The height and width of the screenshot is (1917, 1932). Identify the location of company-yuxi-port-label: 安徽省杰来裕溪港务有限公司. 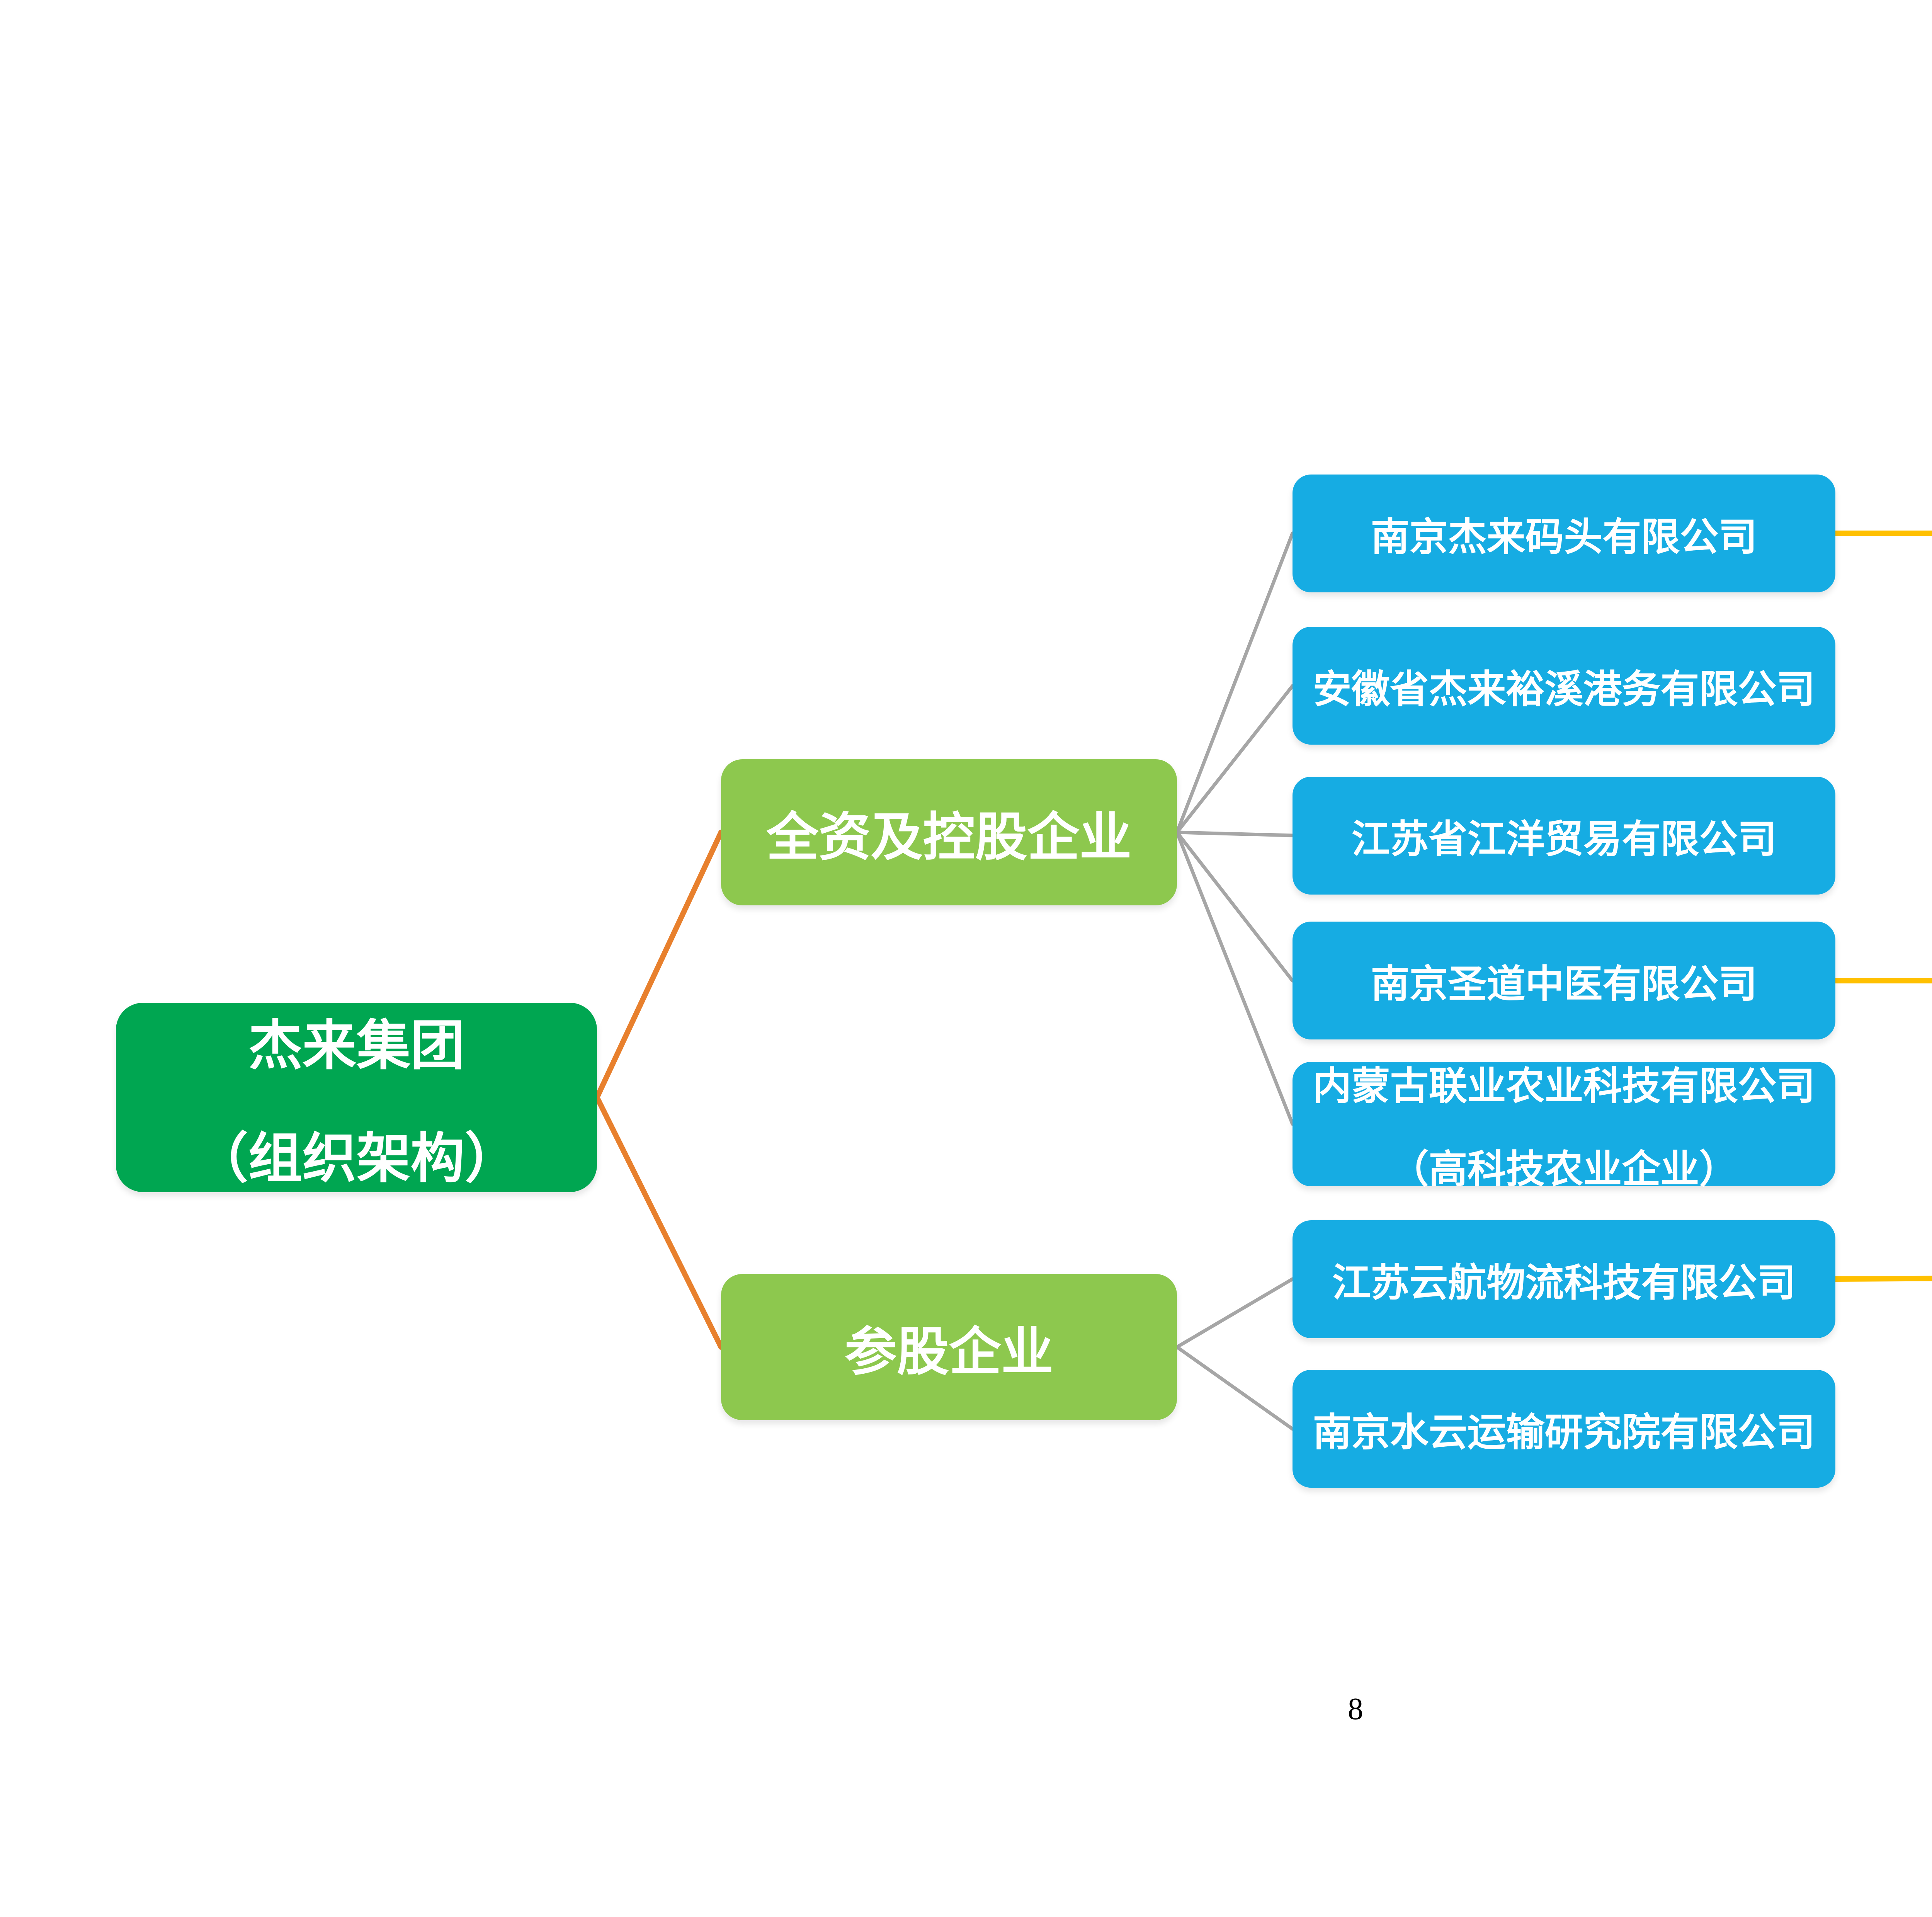
(1564, 690).